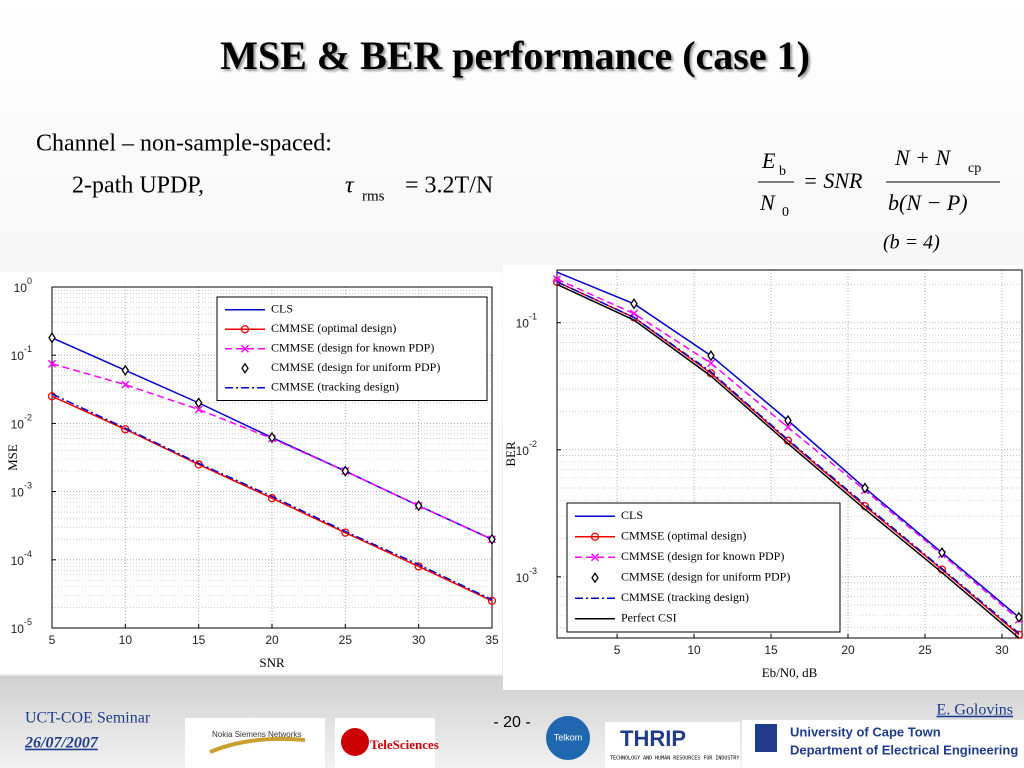 The width and height of the screenshot is (1024, 768). I want to click on formula: τ rms = 3.2T/N, so click(419, 189).